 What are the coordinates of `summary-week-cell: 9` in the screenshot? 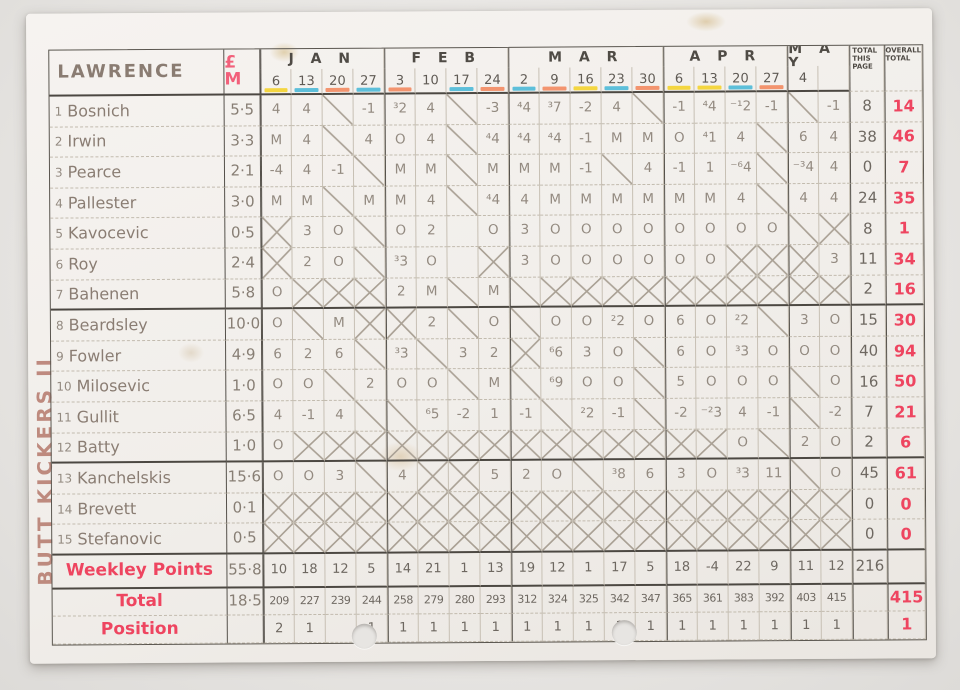 It's located at (775, 568).